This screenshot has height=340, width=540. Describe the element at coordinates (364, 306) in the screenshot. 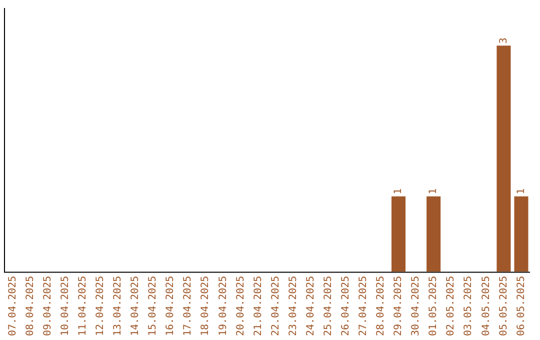

I see `x-tick-label: 27.04.2025` at that location.